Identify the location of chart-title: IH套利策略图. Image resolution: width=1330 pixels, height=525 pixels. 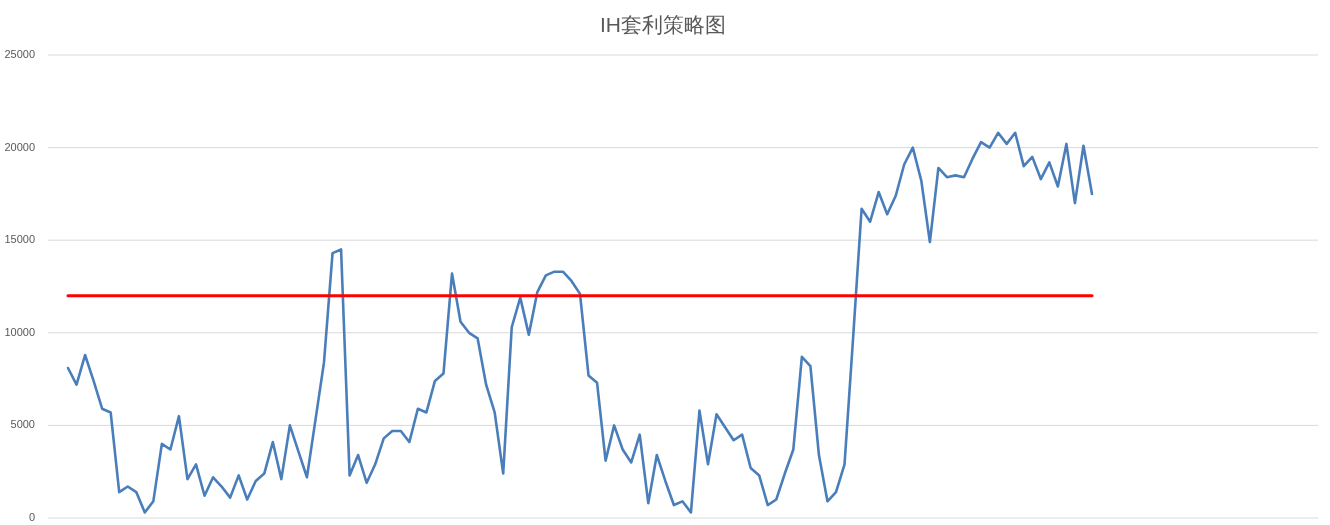
(663, 24).